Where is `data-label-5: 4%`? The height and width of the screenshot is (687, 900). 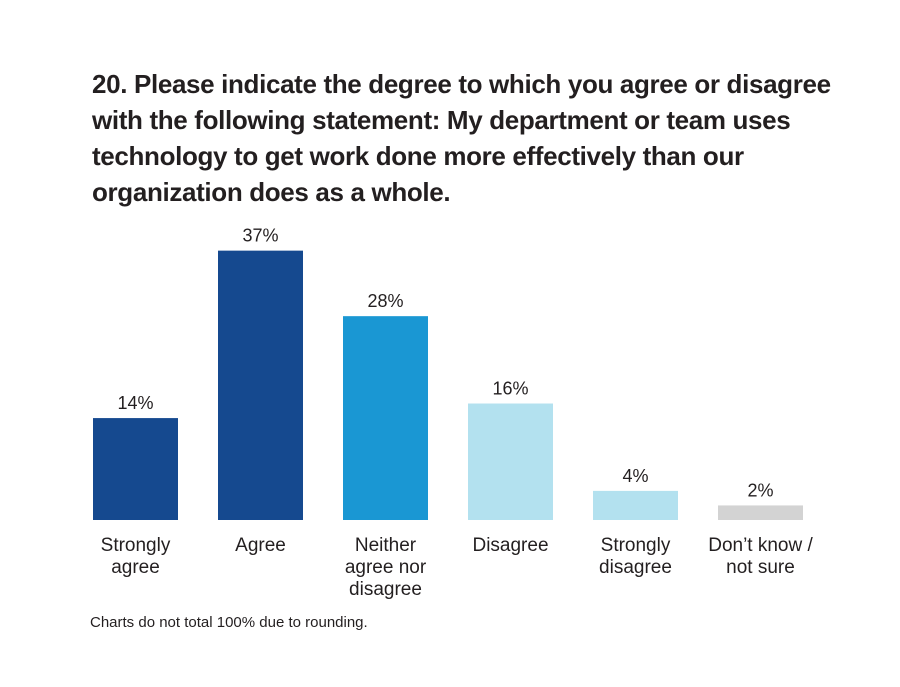 data-label-5: 4% is located at coordinates (635, 476).